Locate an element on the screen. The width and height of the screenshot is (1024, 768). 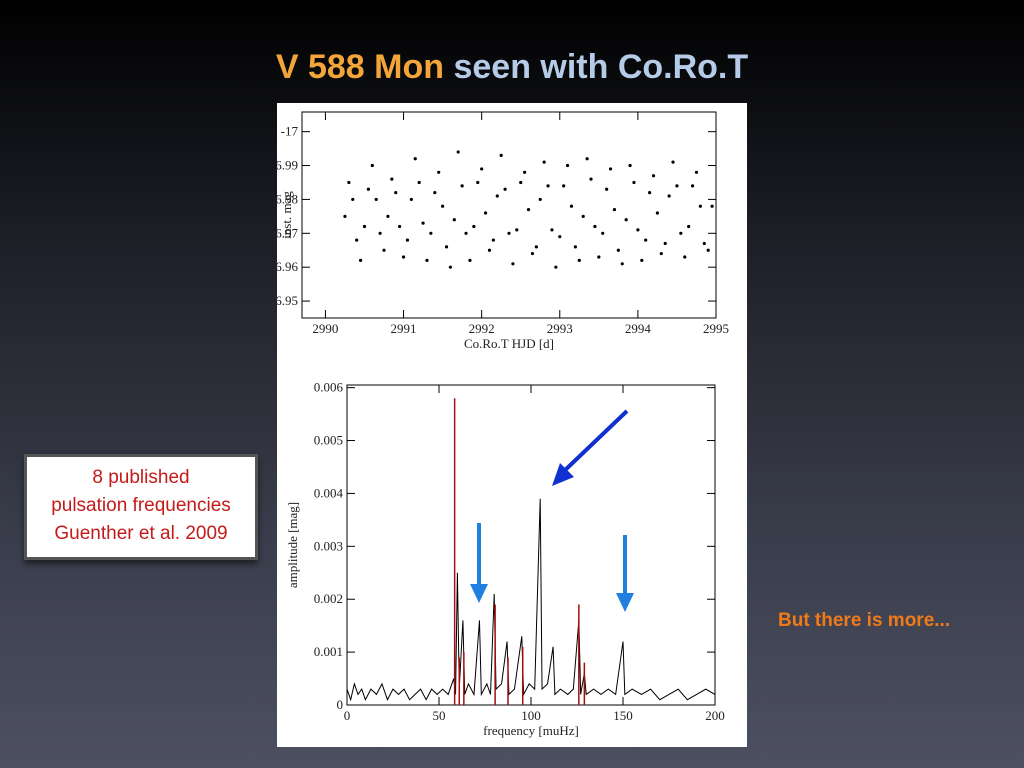
y-tick-label: 0.004 is located at coordinates (329, 492).